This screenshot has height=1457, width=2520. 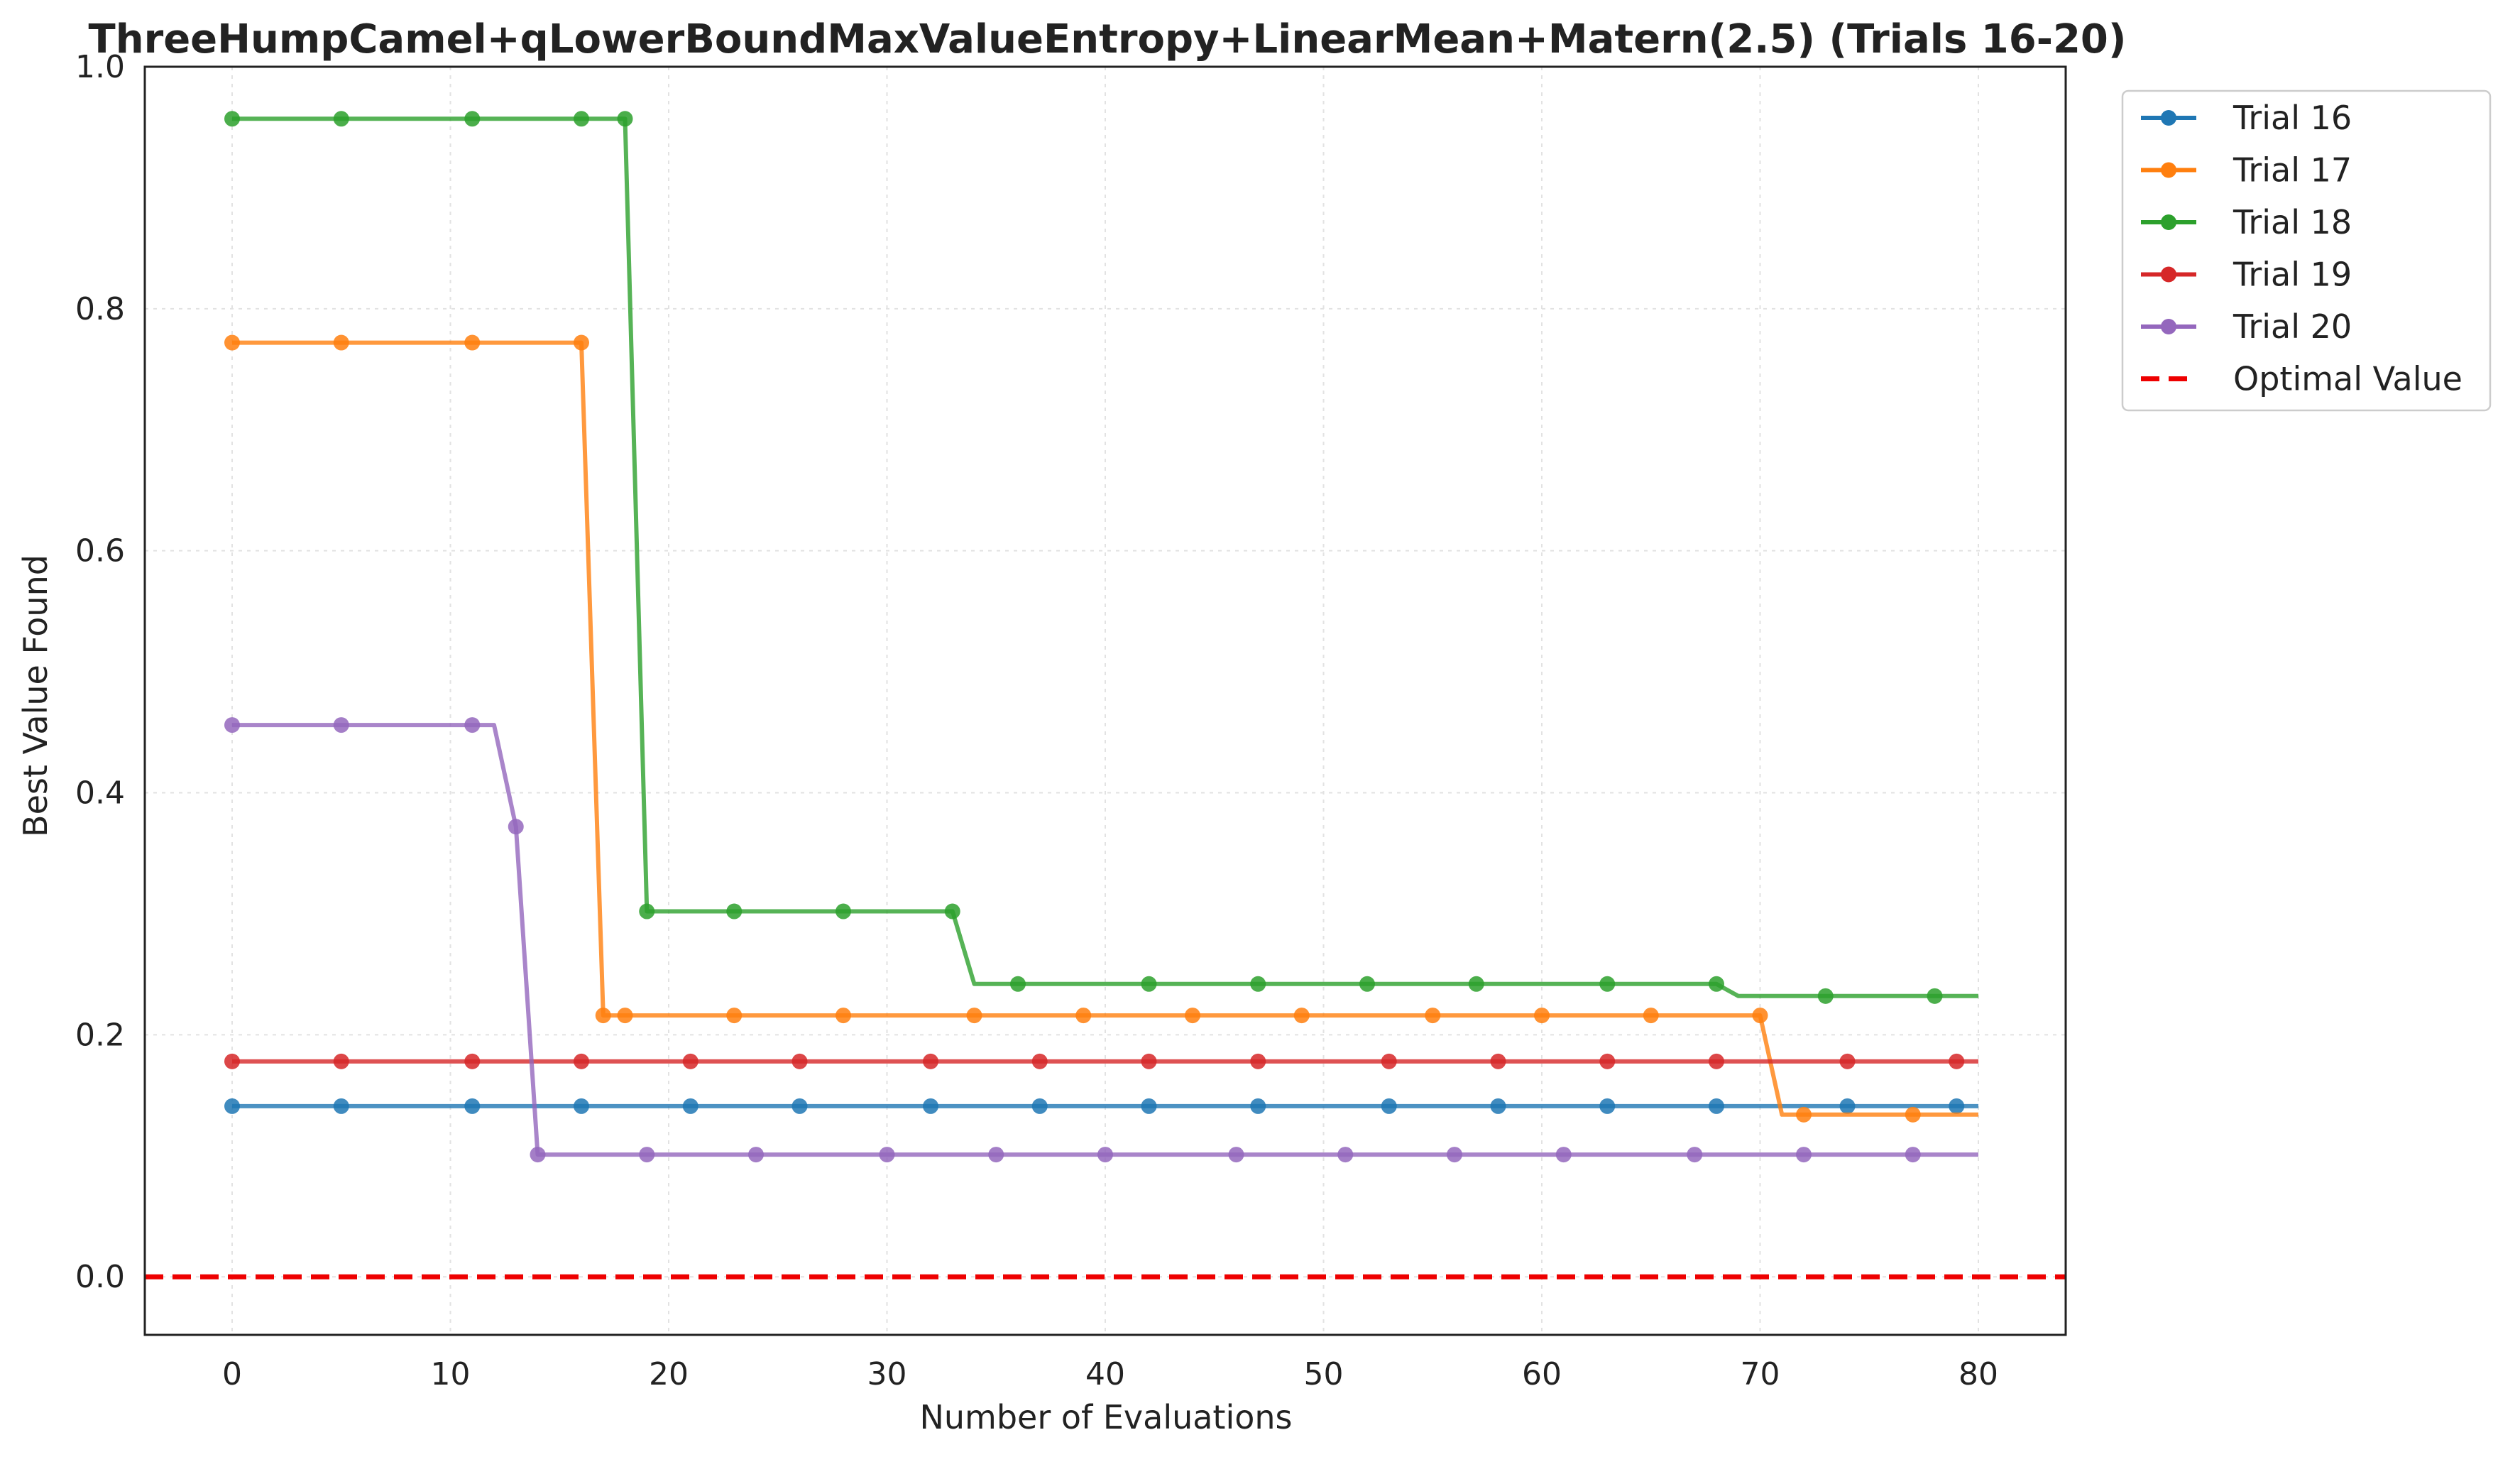 I want to click on legend-item: Optimal Value, so click(x=2302, y=379).